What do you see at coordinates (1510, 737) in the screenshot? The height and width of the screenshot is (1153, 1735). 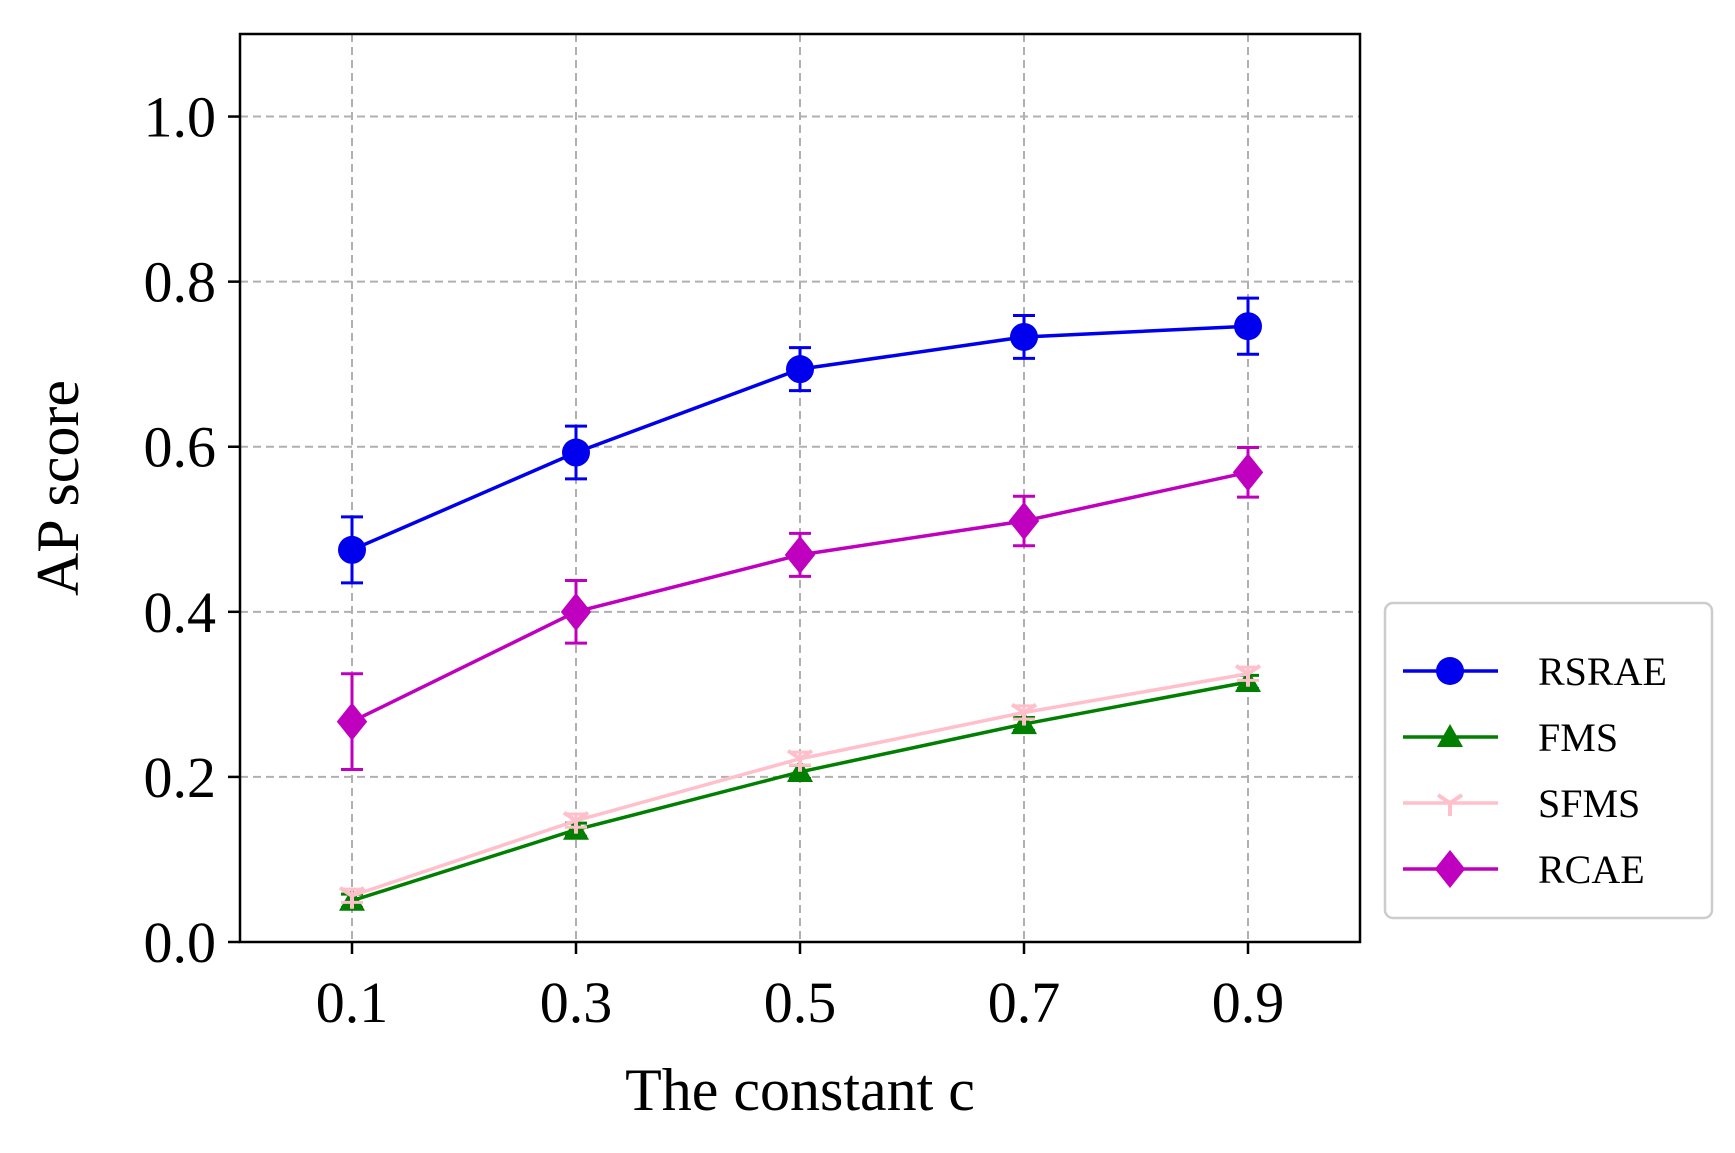 I see `legend-entry: FMS` at bounding box center [1510, 737].